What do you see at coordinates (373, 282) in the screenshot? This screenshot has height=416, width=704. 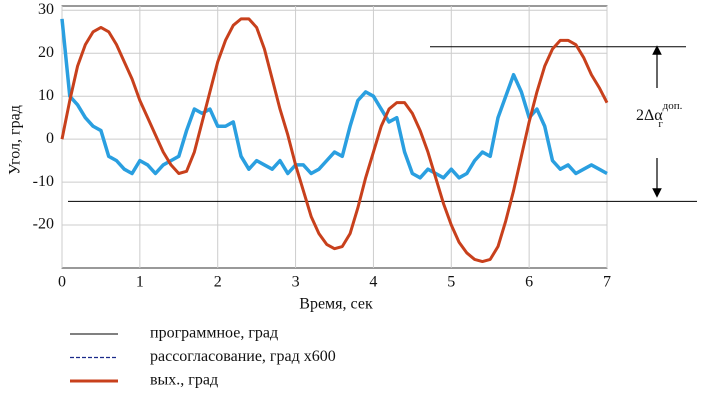 I see `x-tick-label: 4` at bounding box center [373, 282].